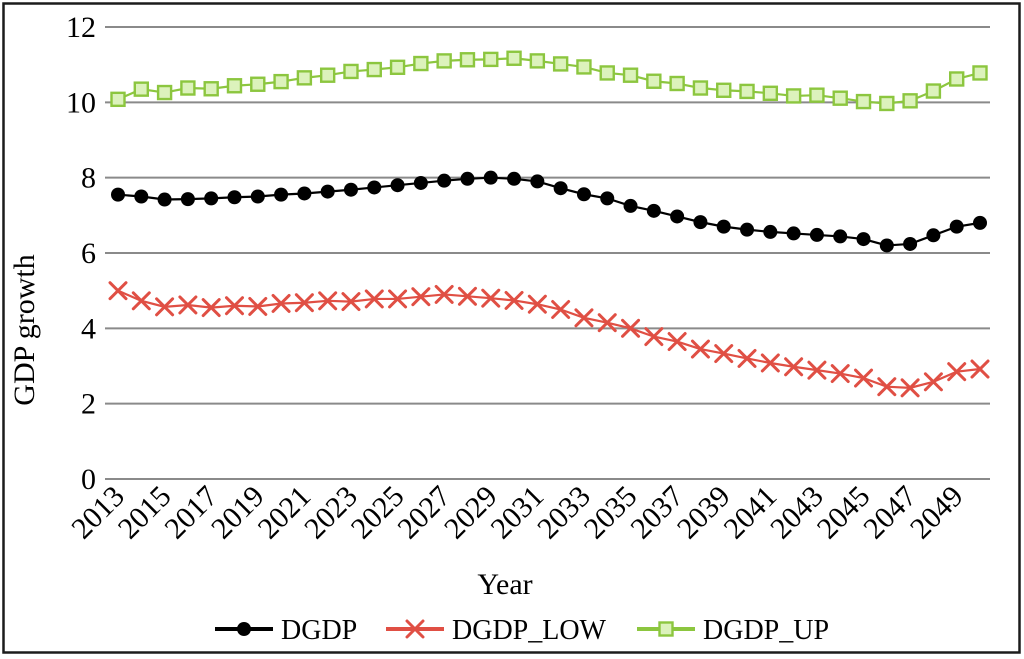  What do you see at coordinates (211, 308) in the screenshot?
I see `marker-DGDP_LOW-2017` at bounding box center [211, 308].